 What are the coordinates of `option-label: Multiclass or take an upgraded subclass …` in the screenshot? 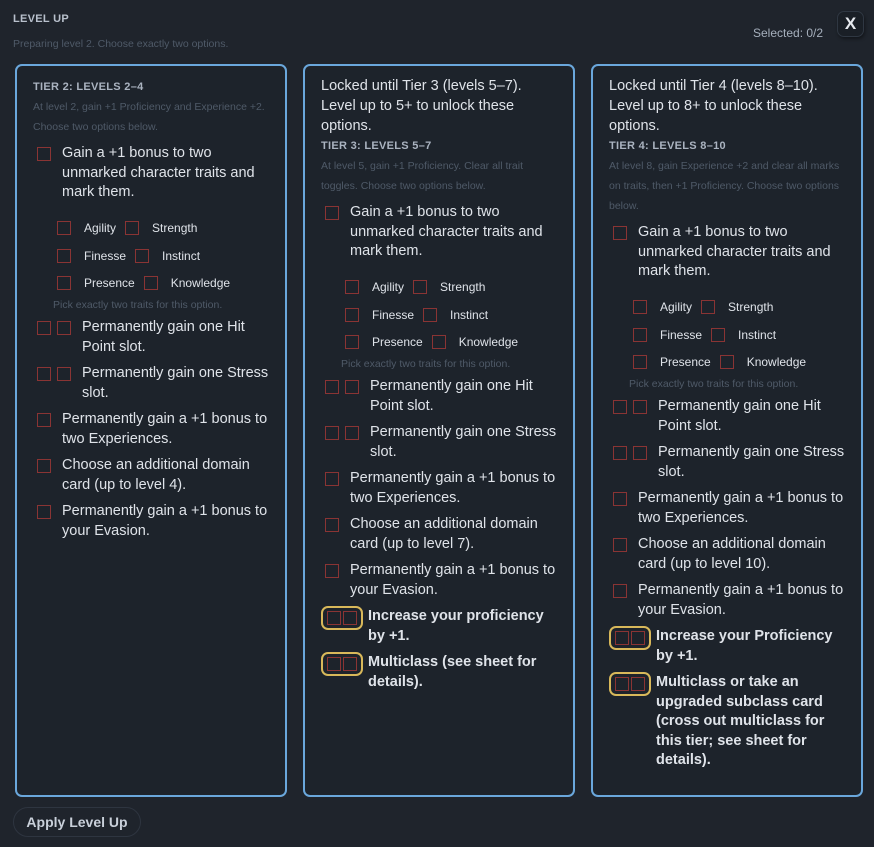 It's located at (740, 721).